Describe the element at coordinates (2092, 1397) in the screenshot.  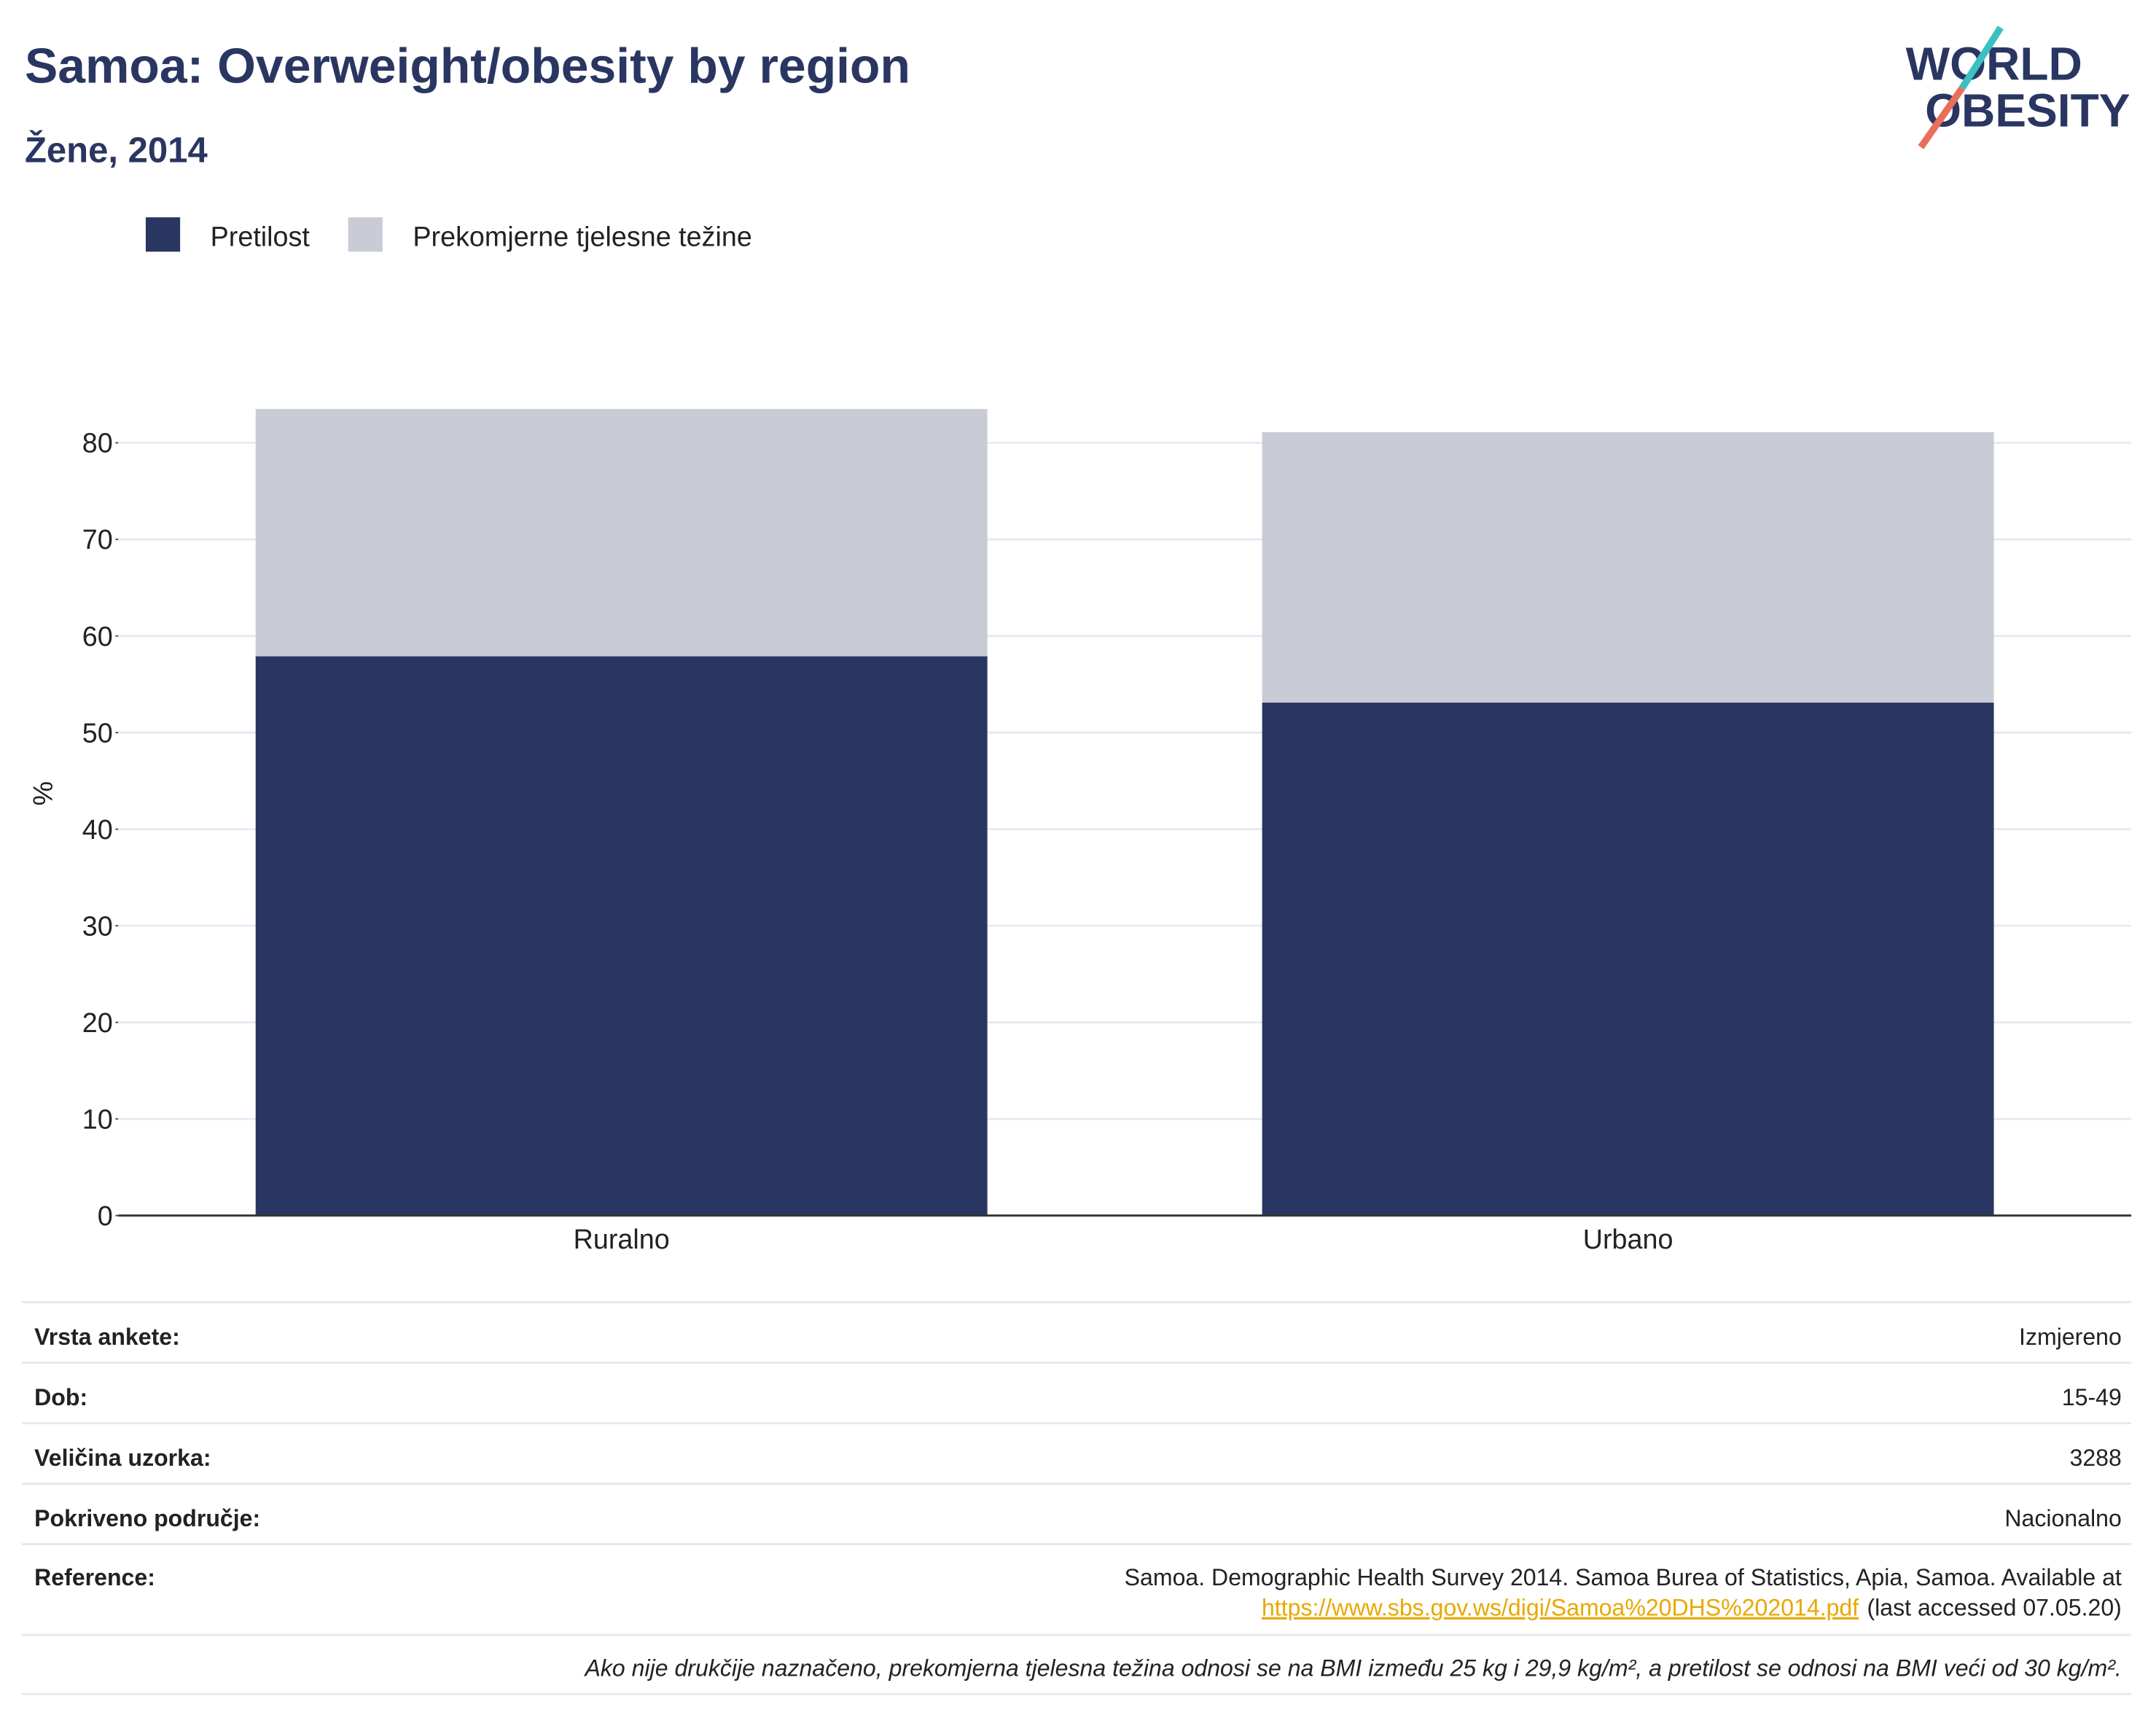
I see `row-value: 15-49` at that location.